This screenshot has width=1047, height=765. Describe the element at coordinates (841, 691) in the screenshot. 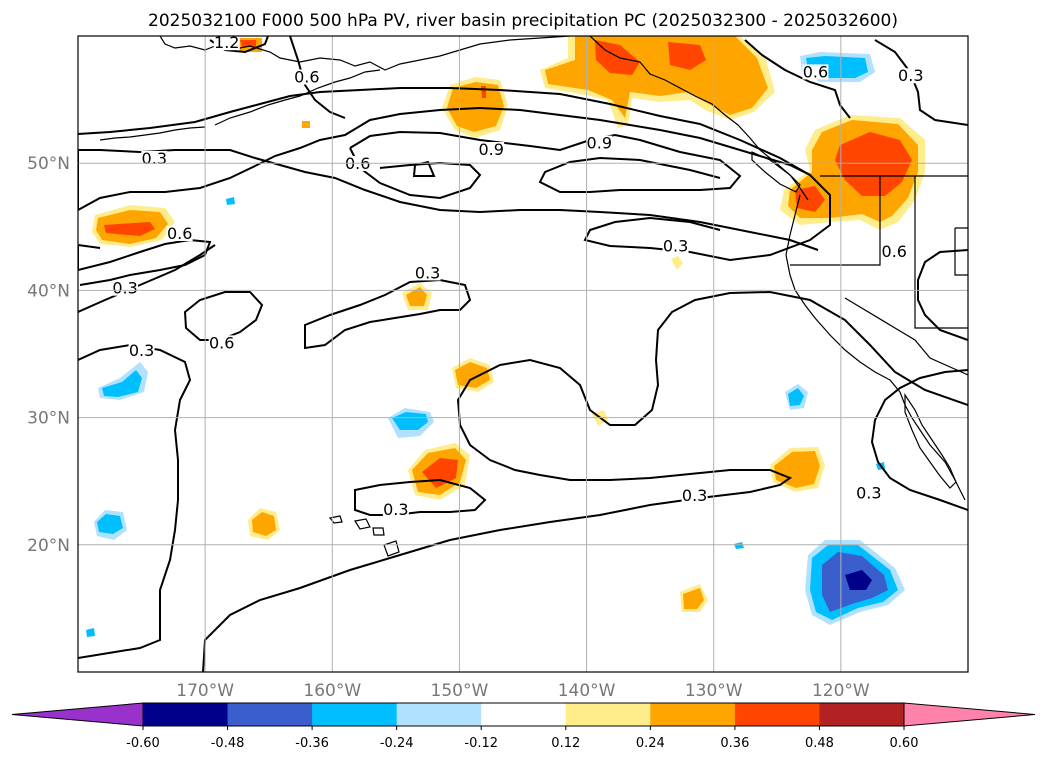

I see `lon-tick-label: 120°W` at that location.